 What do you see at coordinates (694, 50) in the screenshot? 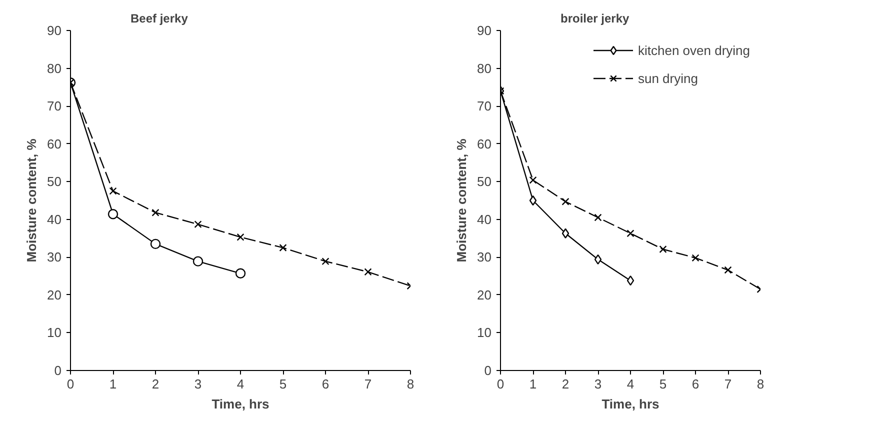
I see `legend-label: kitchen oven drying` at bounding box center [694, 50].